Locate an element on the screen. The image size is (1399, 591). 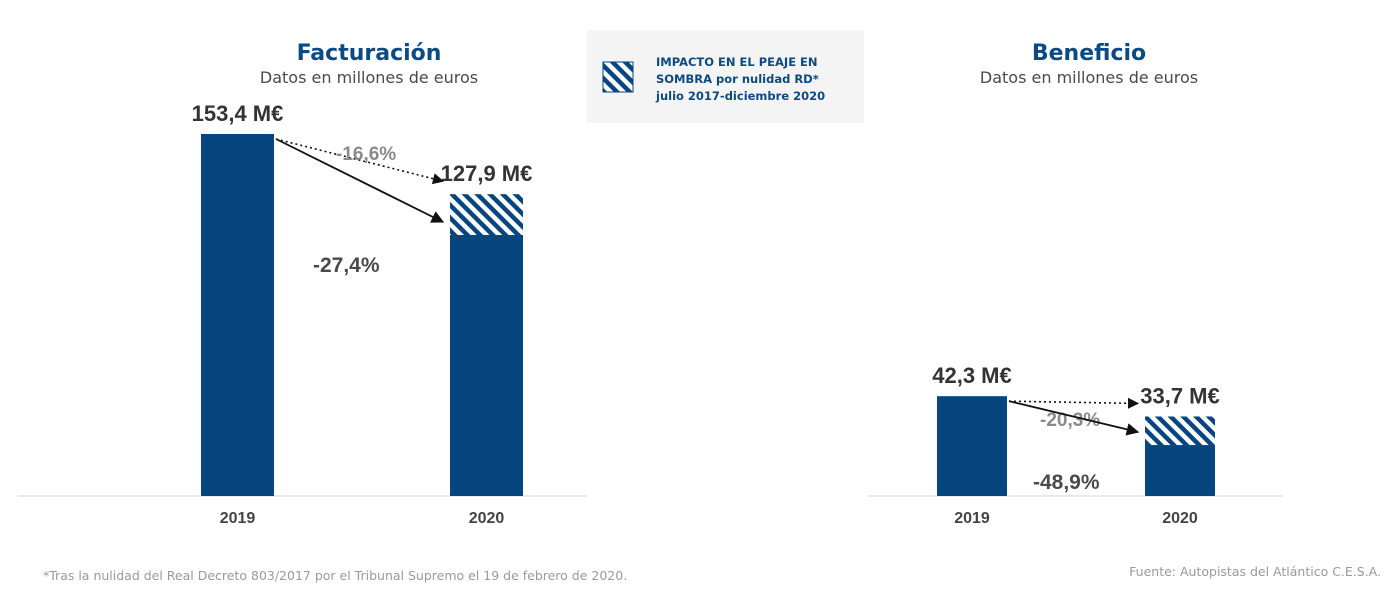
legend-line-1: IMPACTO EN EL PEAJE EN is located at coordinates (737, 62).